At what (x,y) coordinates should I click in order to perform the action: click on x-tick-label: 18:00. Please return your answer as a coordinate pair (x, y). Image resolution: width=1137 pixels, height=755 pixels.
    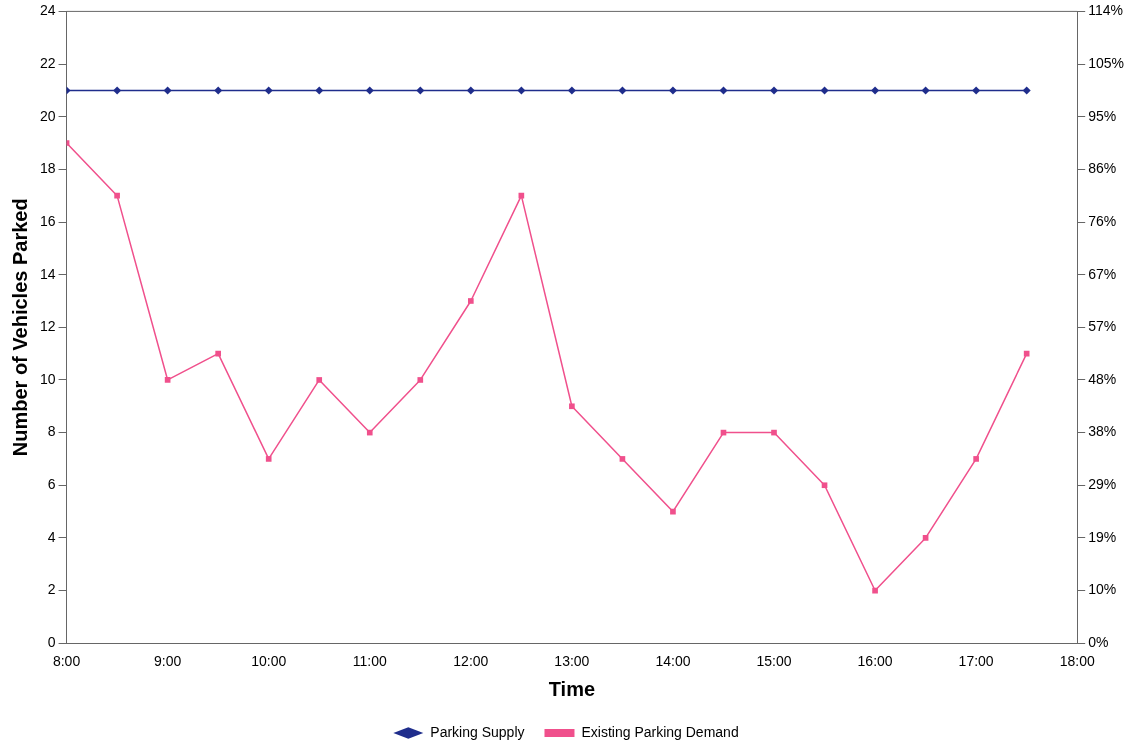
    Looking at the image, I should click on (1077, 661).